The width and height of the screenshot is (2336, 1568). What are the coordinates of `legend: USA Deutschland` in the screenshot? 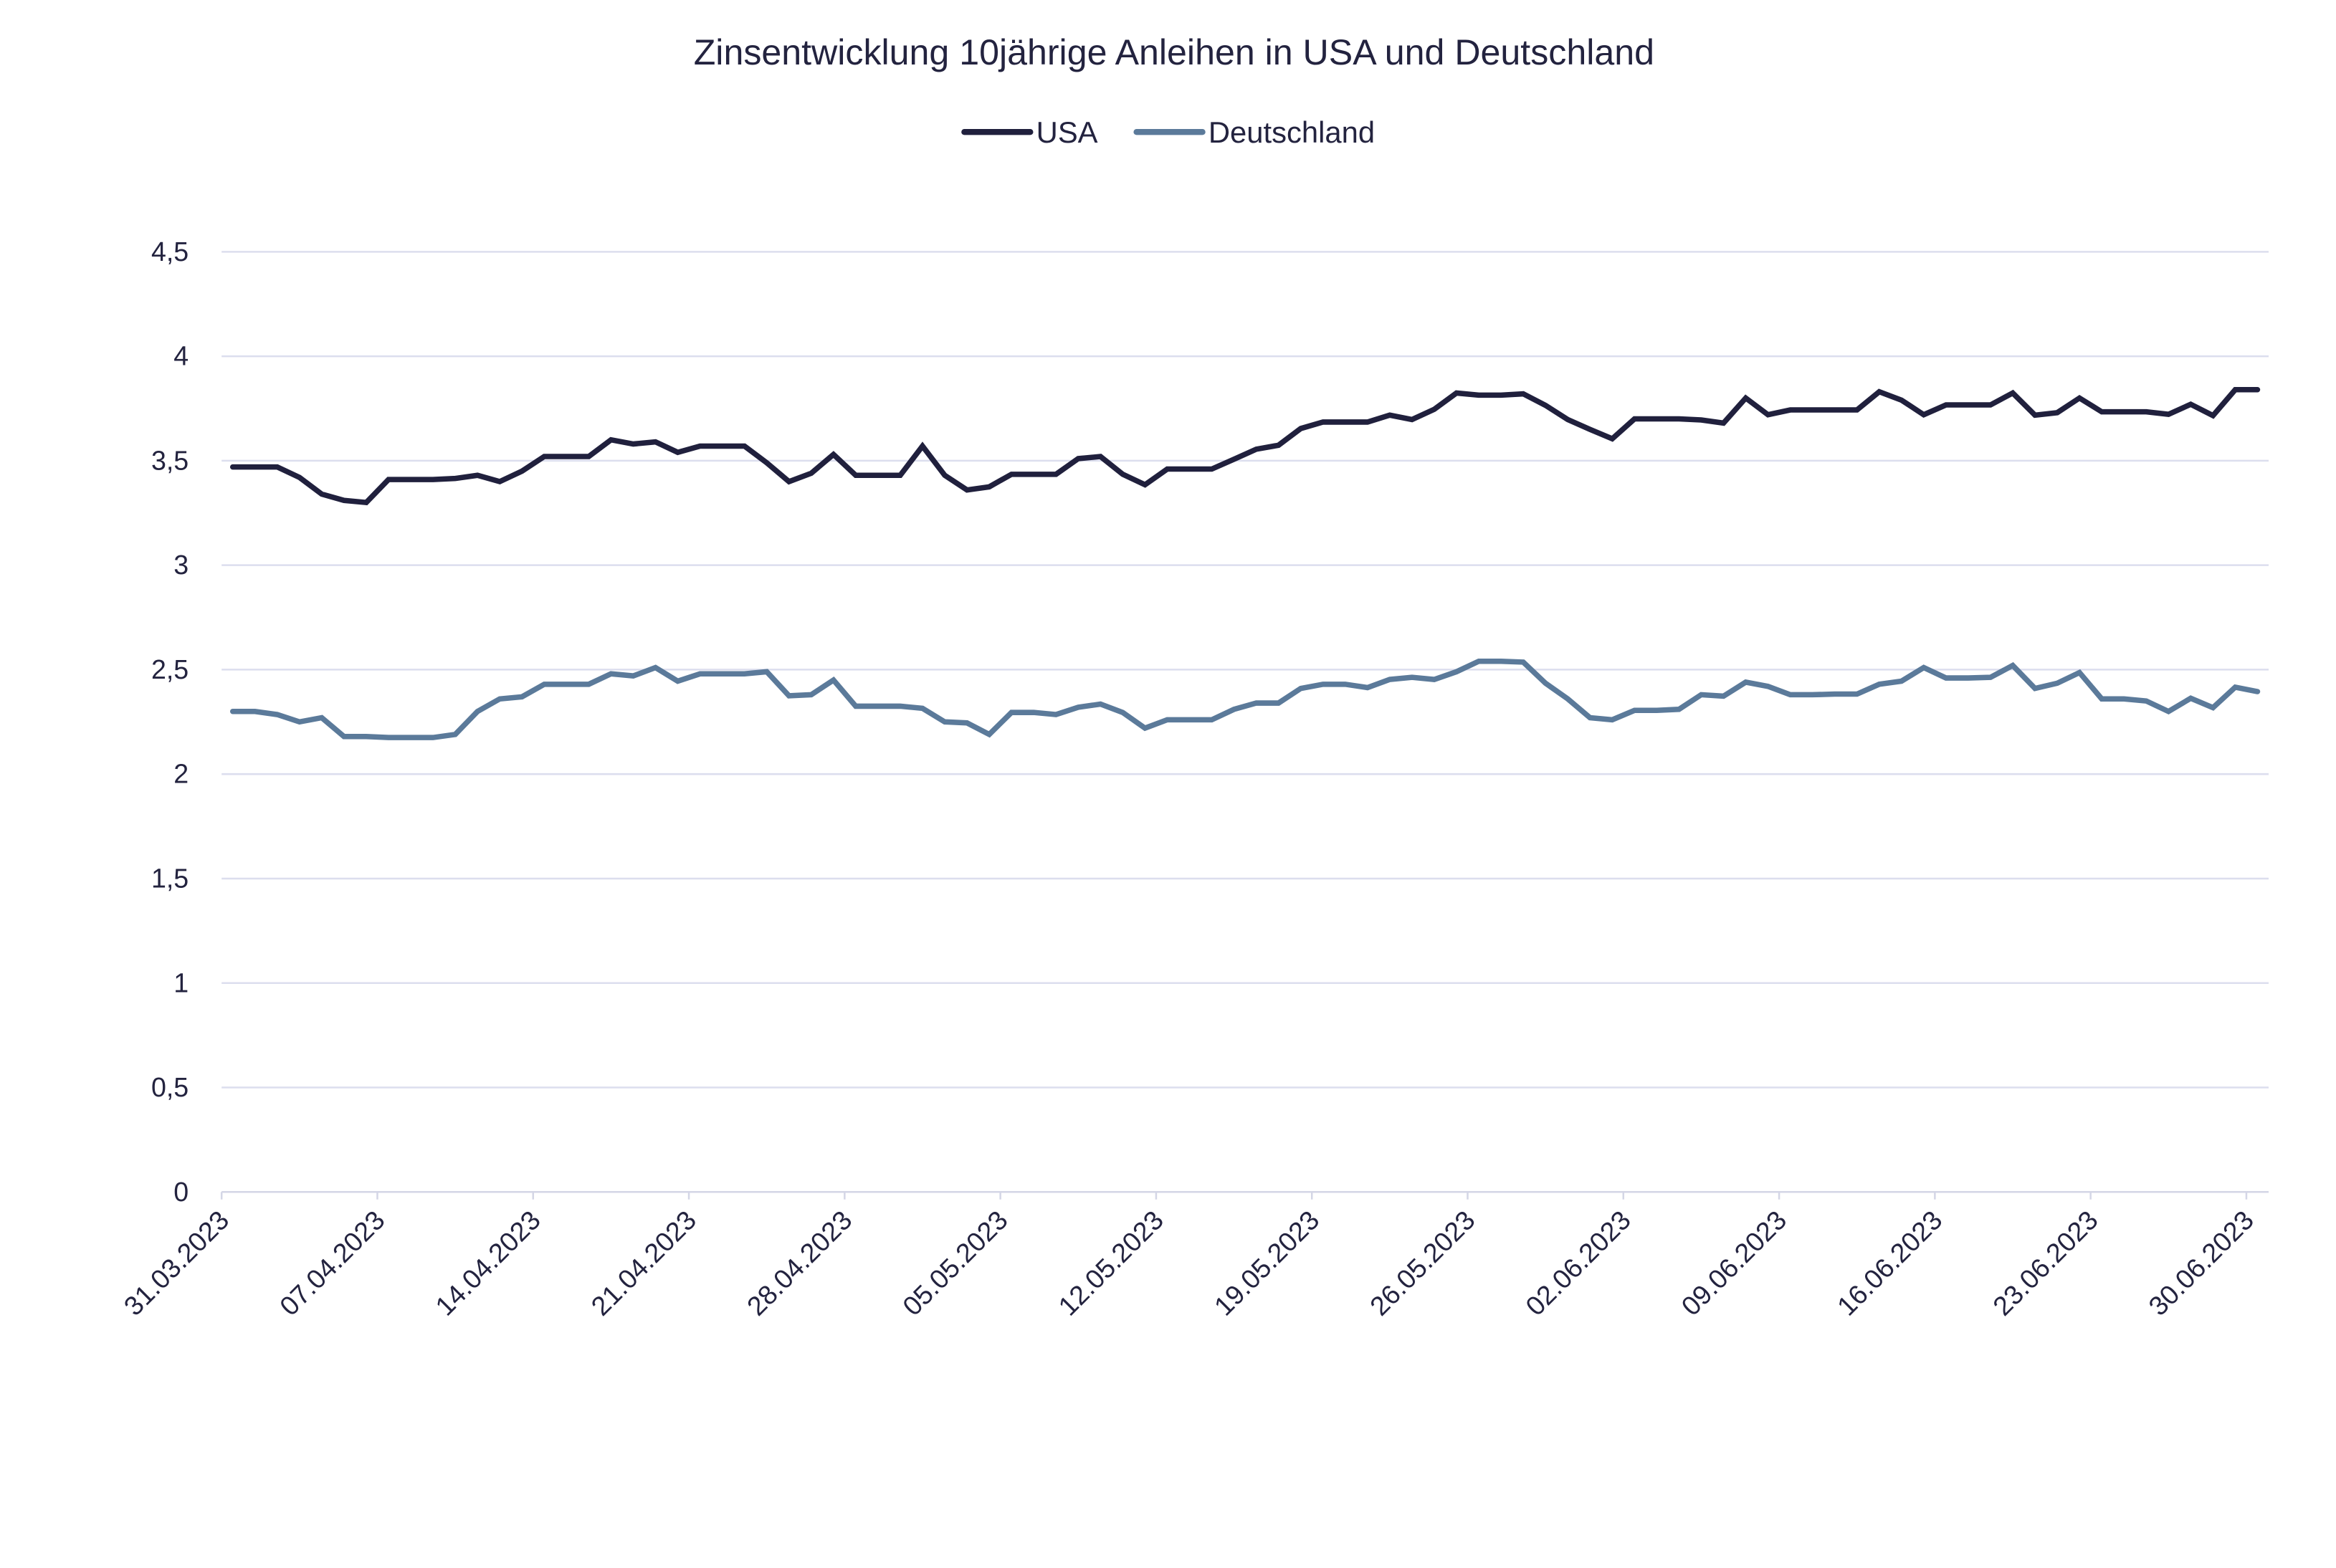 It's located at (1168, 132).